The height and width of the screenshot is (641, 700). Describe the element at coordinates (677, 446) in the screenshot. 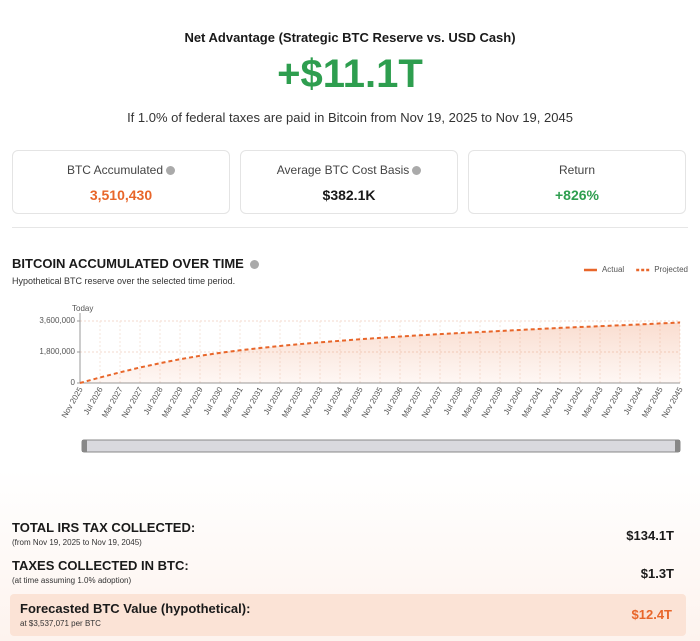

I see `scrollbar-handle-right` at that location.